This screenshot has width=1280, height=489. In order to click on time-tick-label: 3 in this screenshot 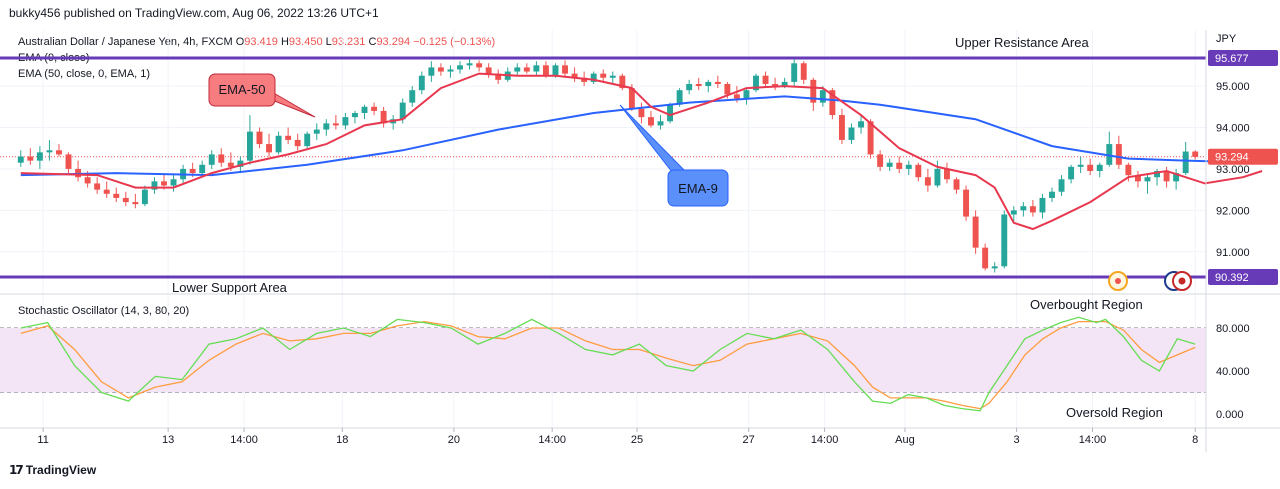, I will do `click(1017, 440)`.